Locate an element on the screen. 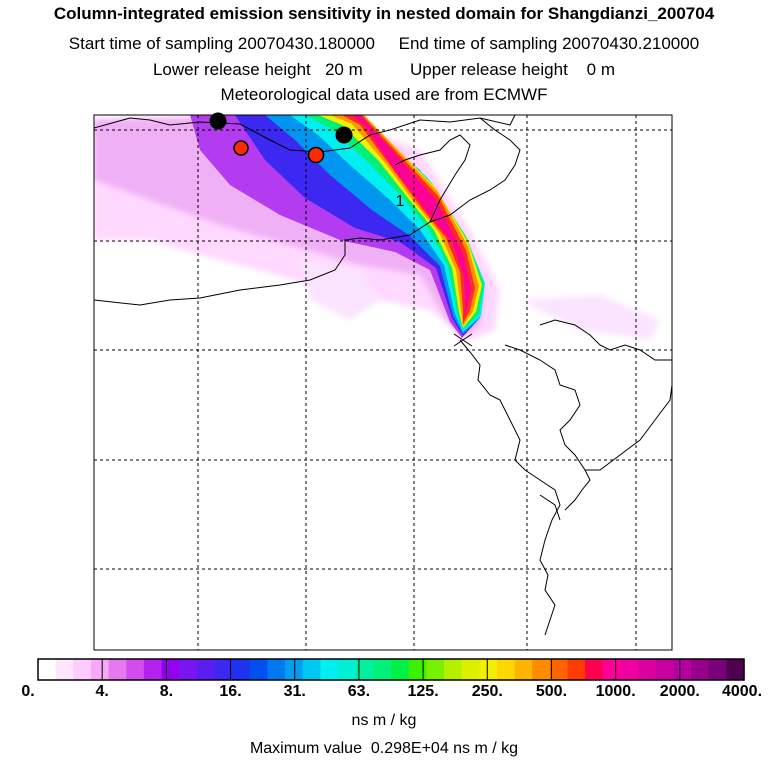  colorbar-tick-label: 63. is located at coordinates (359, 691).